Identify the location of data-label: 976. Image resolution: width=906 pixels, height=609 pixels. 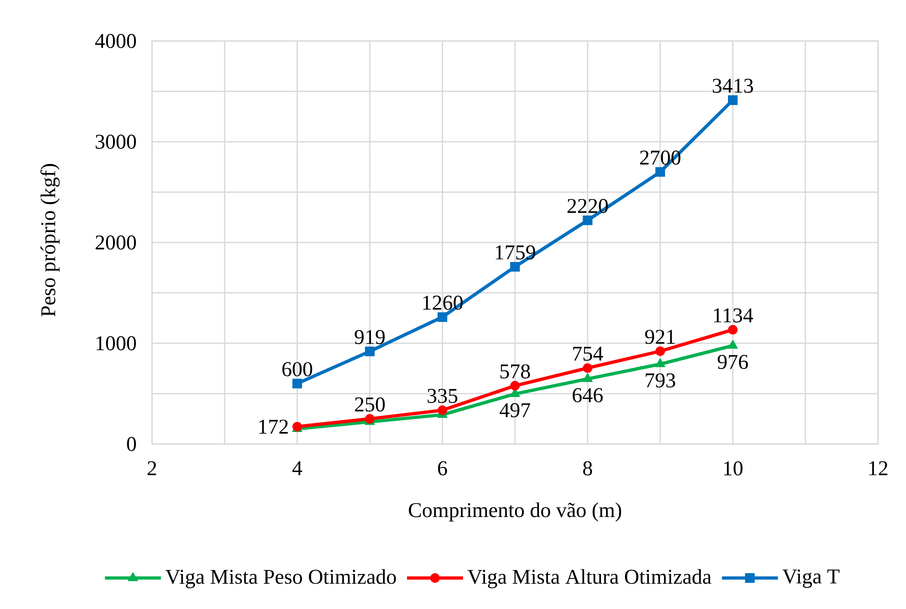
(733, 362).